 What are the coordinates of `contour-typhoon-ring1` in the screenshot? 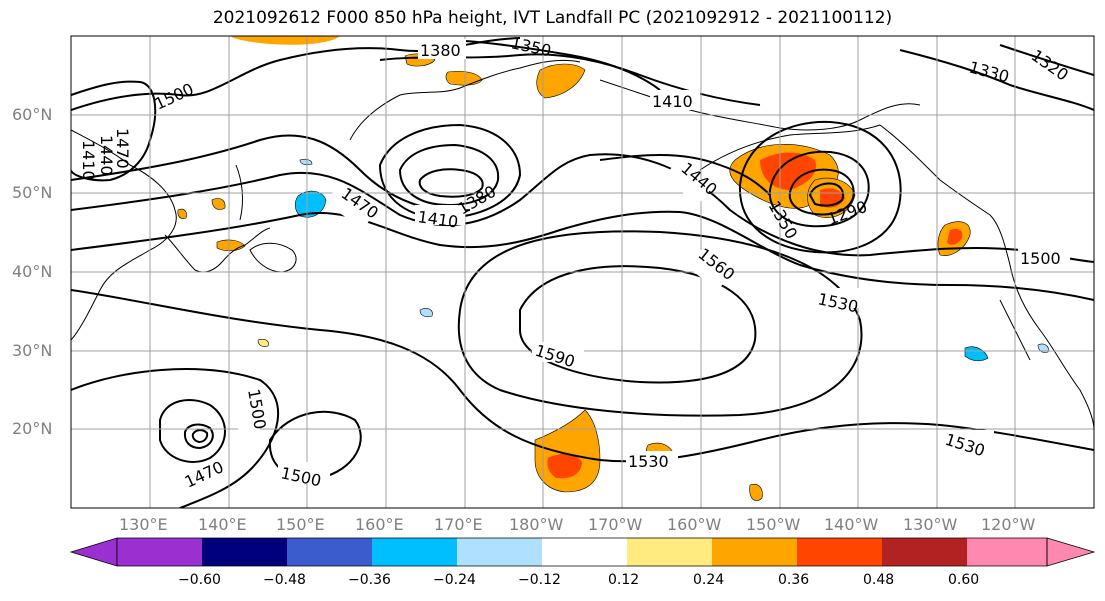 It's located at (198, 436).